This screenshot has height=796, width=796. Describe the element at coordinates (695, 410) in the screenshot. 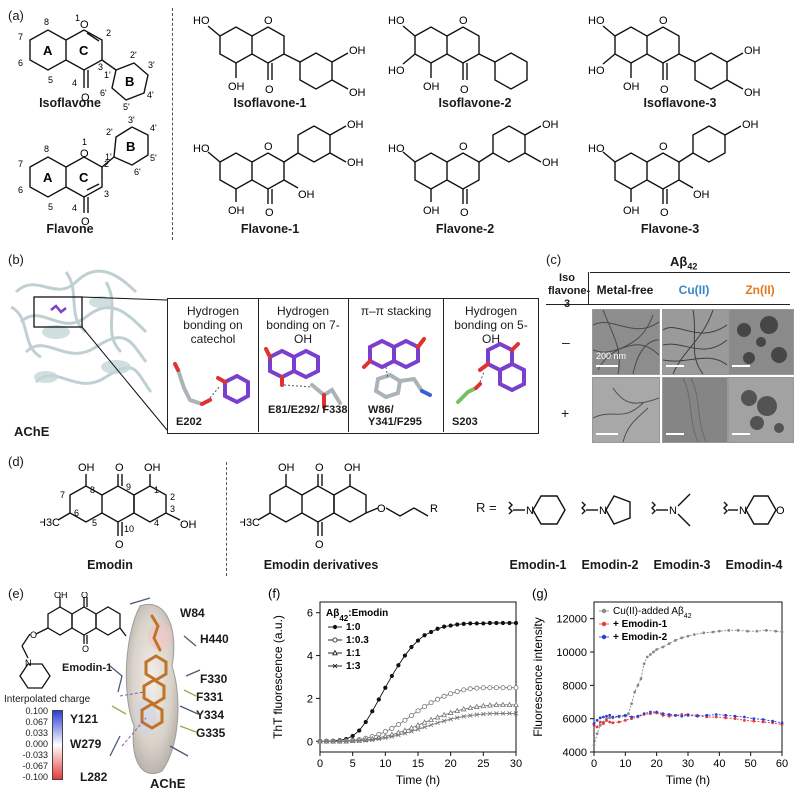

I see `tem-cu-plus` at that location.